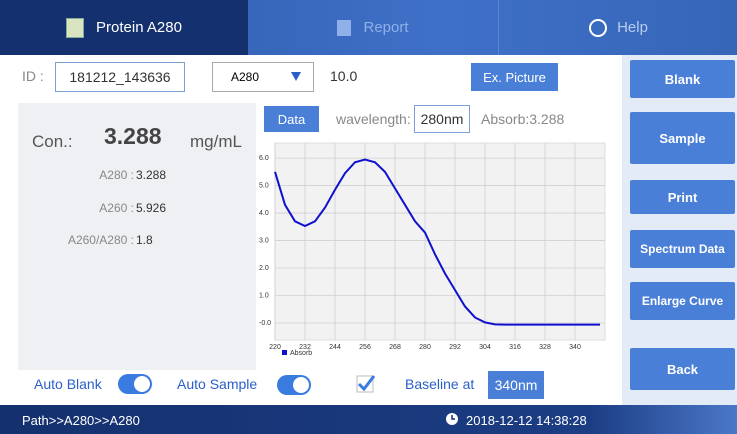 This screenshot has width=737, height=434. I want to click on con-label: Con.:, so click(52, 141).